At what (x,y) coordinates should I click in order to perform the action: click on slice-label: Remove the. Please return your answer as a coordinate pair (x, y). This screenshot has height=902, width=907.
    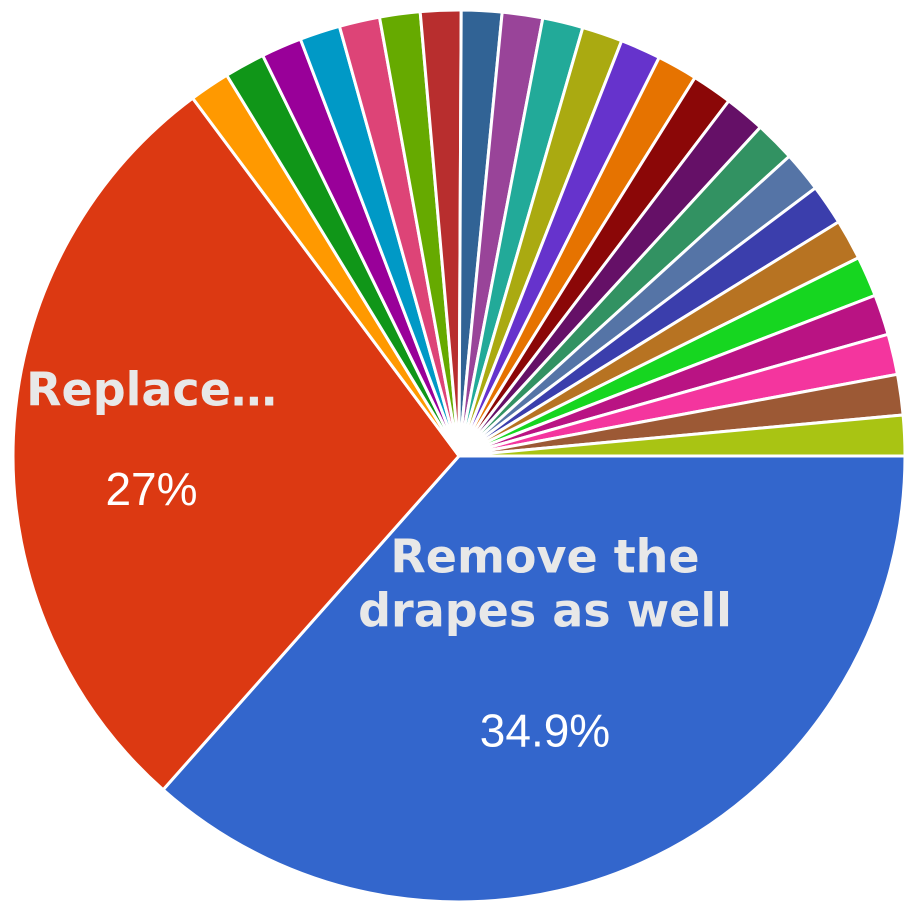
    Looking at the image, I should click on (544, 557).